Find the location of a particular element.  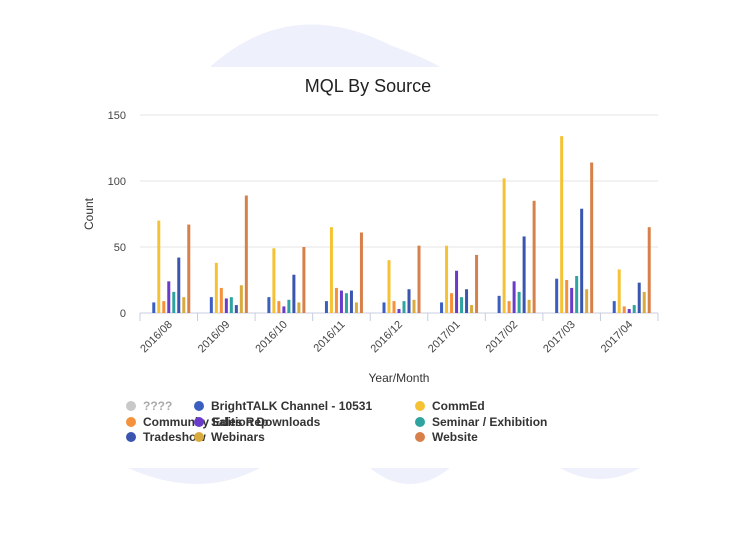

y-tick-label: 100 is located at coordinates (117, 182).